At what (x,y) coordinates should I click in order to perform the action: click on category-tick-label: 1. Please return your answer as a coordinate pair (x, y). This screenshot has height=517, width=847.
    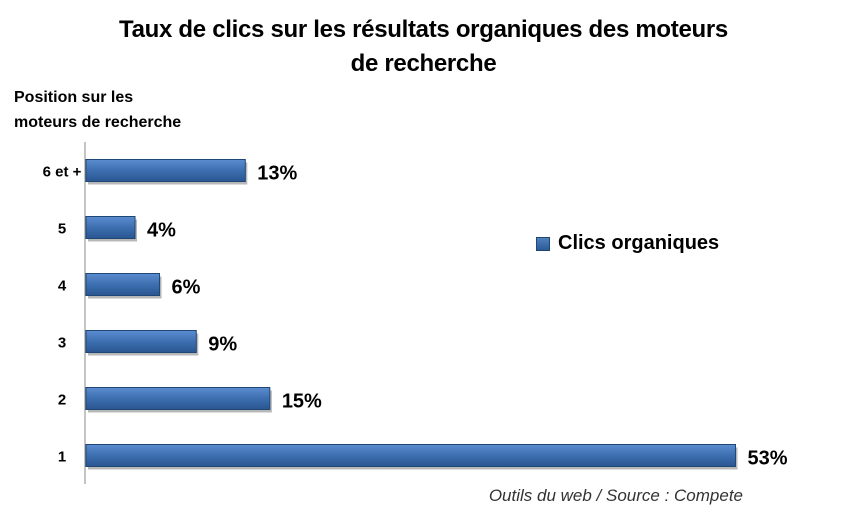
    Looking at the image, I should click on (62, 457).